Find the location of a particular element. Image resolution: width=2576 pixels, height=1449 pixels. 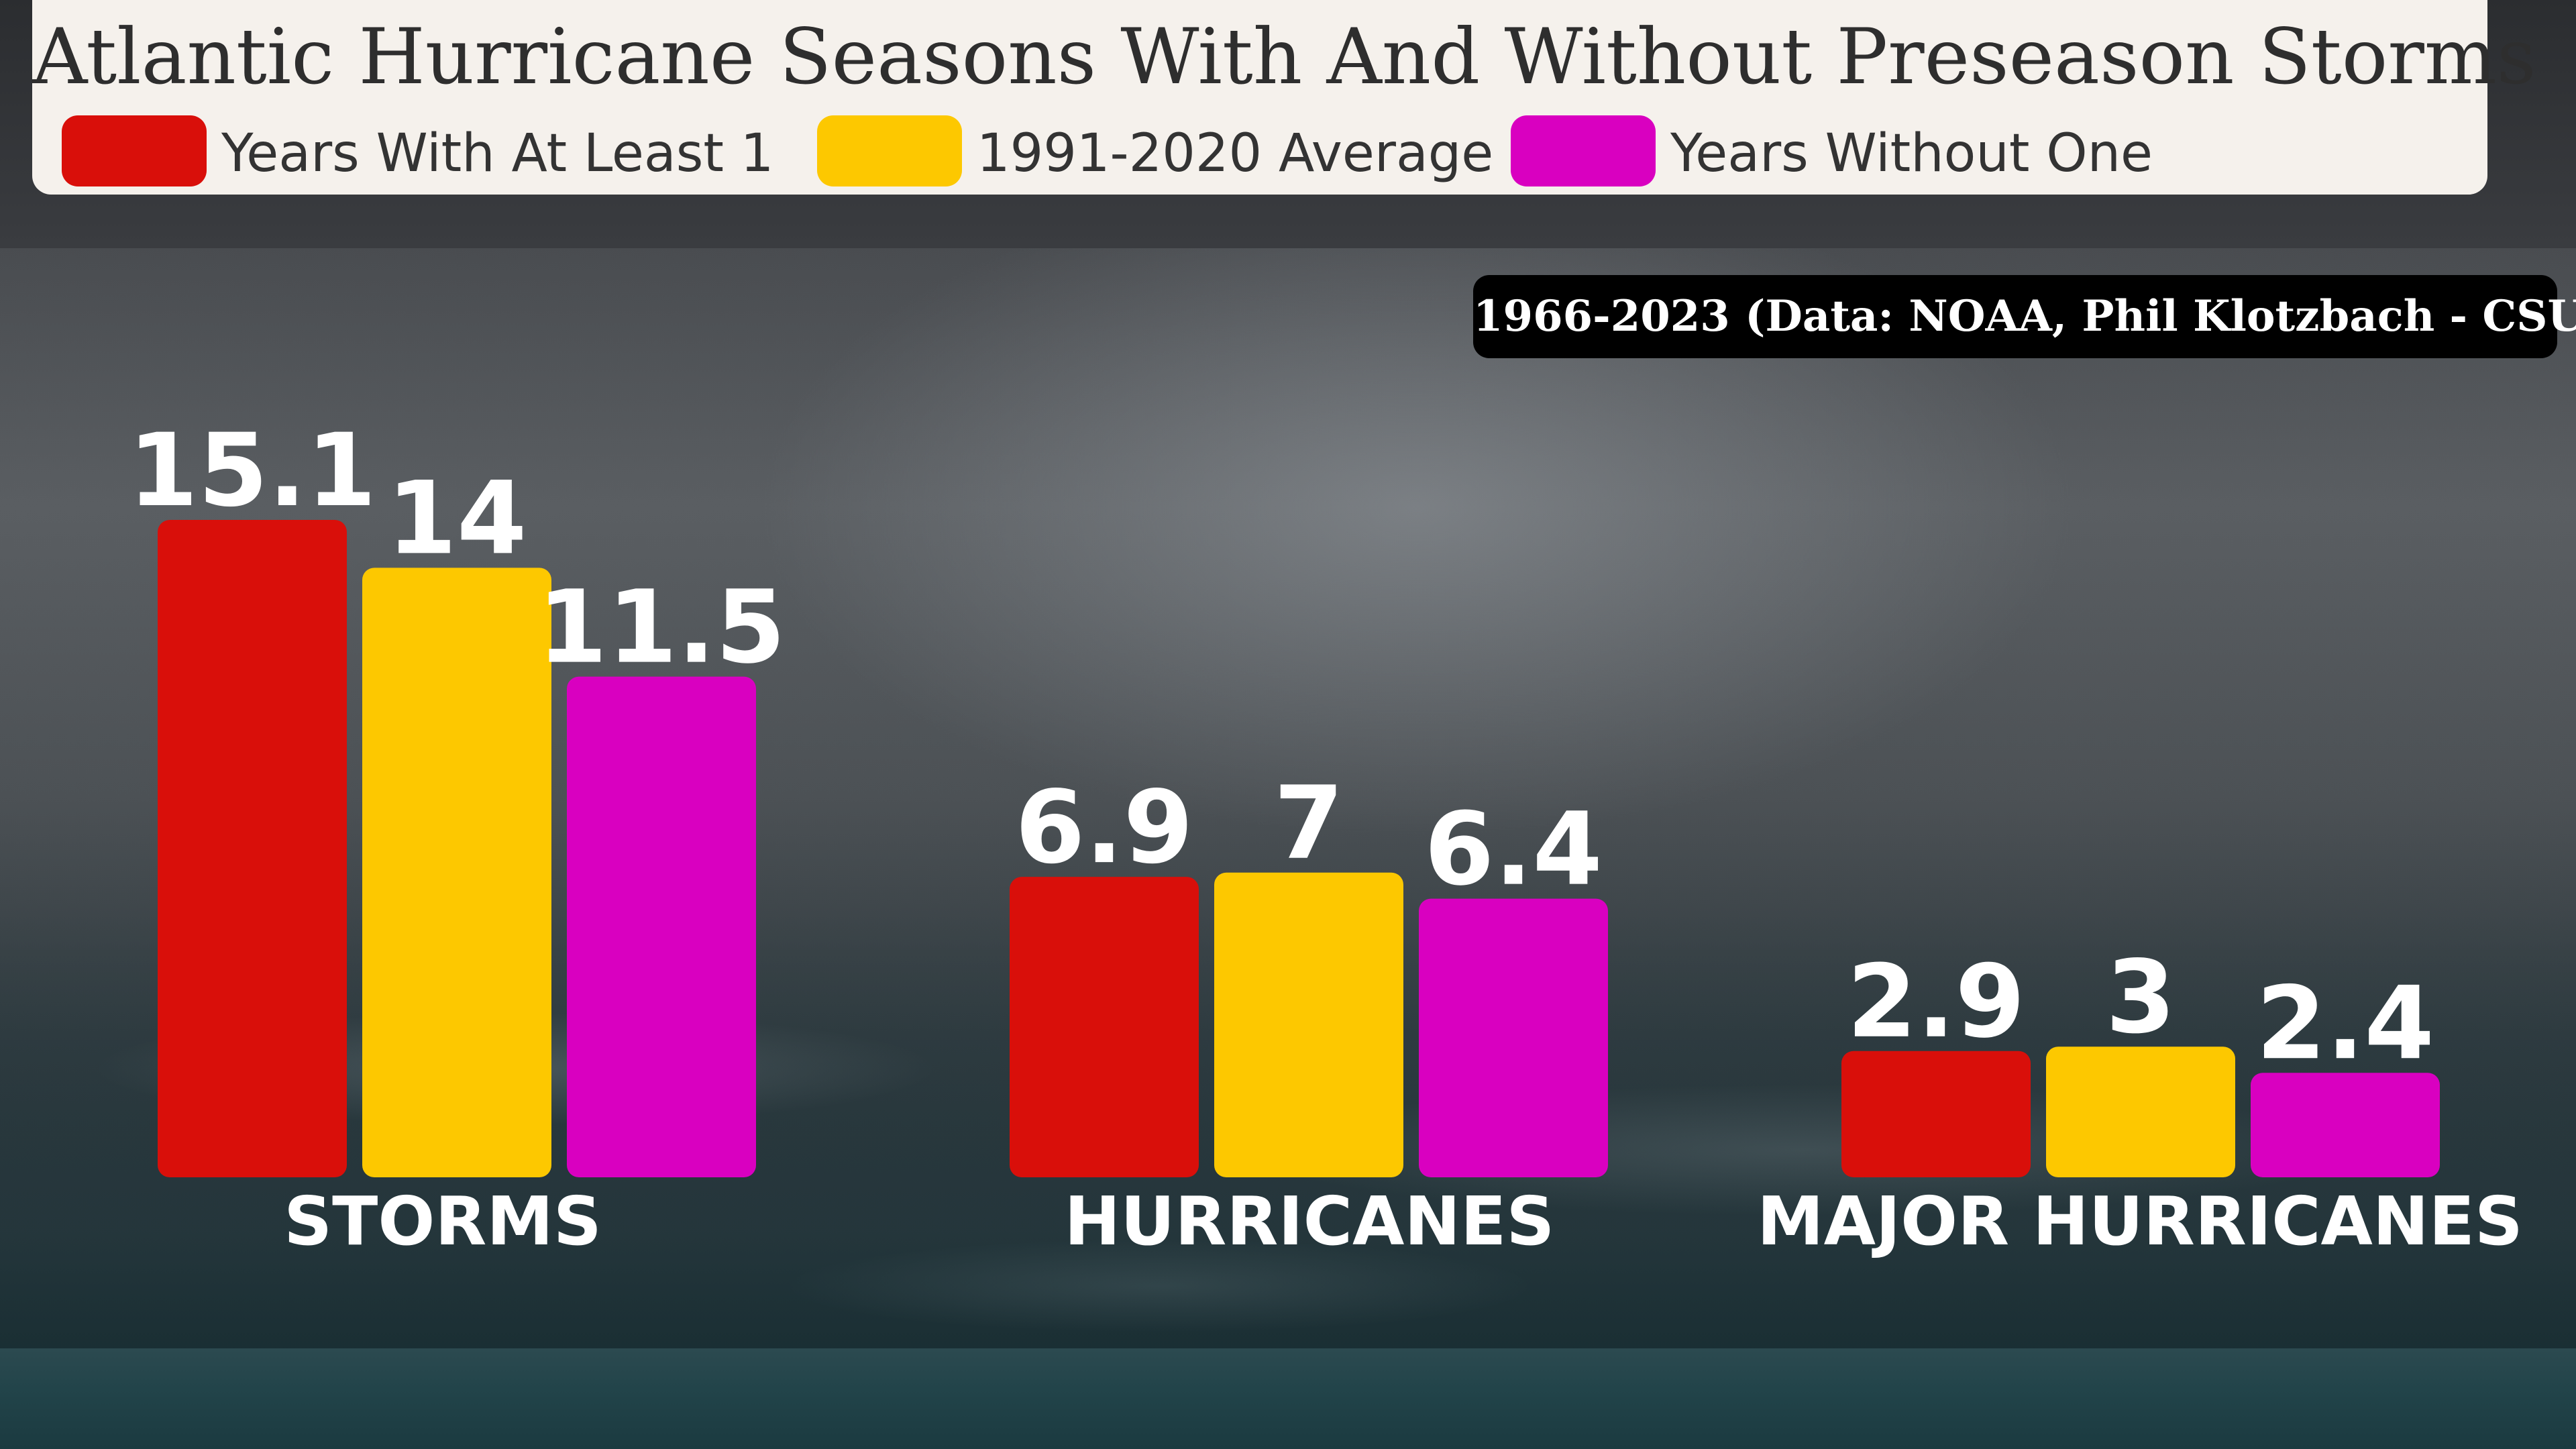

bar-value-label: 2.4 is located at coordinates (2345, 1023).